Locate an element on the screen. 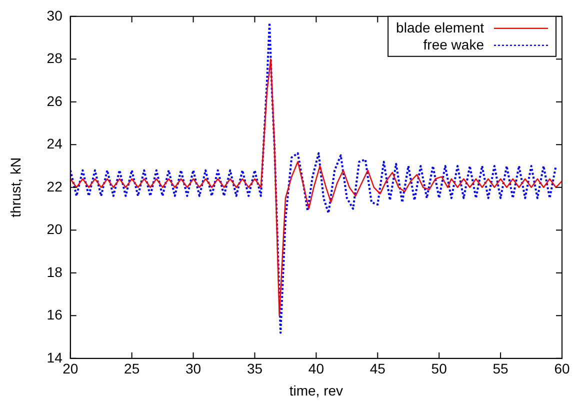  x-tick-label: 40 is located at coordinates (316, 368).